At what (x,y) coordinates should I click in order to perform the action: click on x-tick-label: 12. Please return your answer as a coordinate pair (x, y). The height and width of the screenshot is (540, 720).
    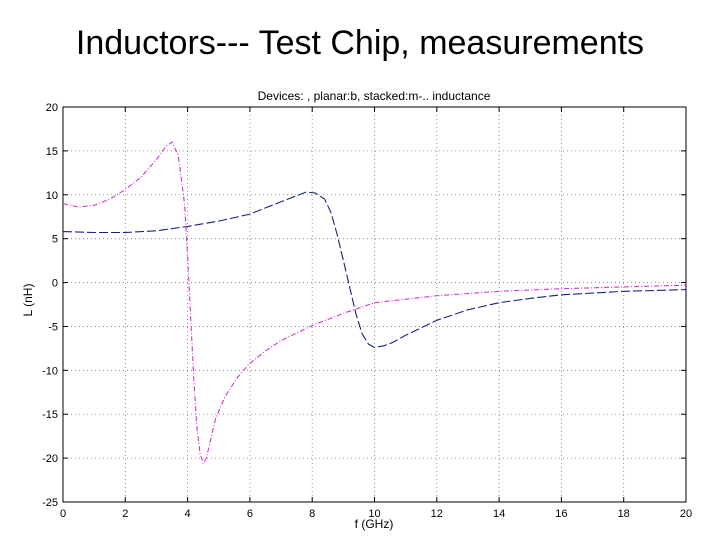
    Looking at the image, I should click on (437, 514).